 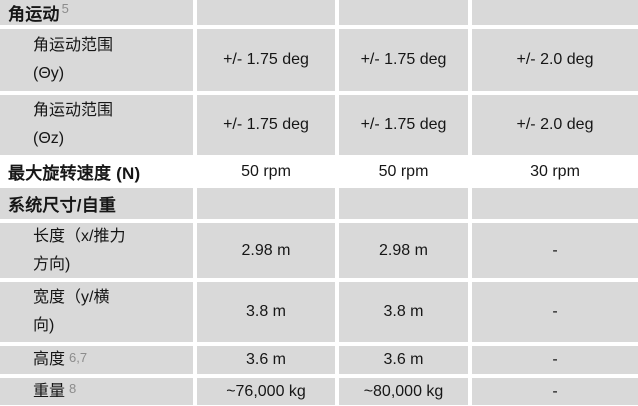 I want to click on row-label: 宽度（y/横 向), so click(x=71, y=311).